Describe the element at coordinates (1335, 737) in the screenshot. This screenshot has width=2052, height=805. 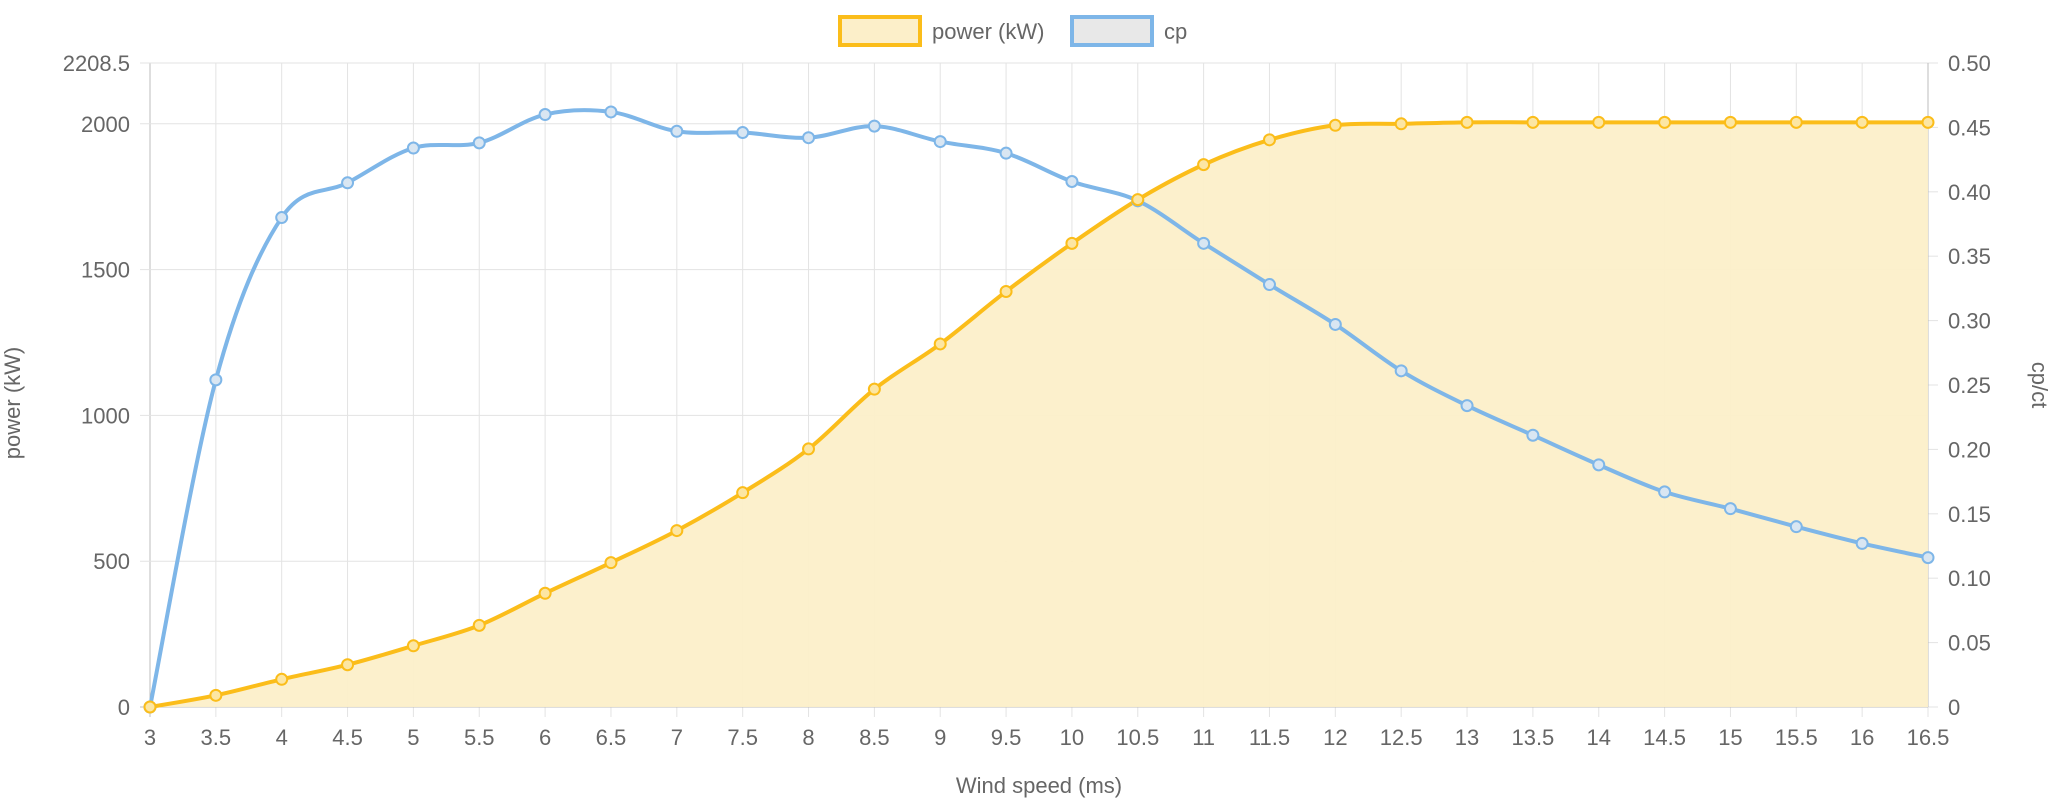
I see `x-tick-label: 12` at that location.